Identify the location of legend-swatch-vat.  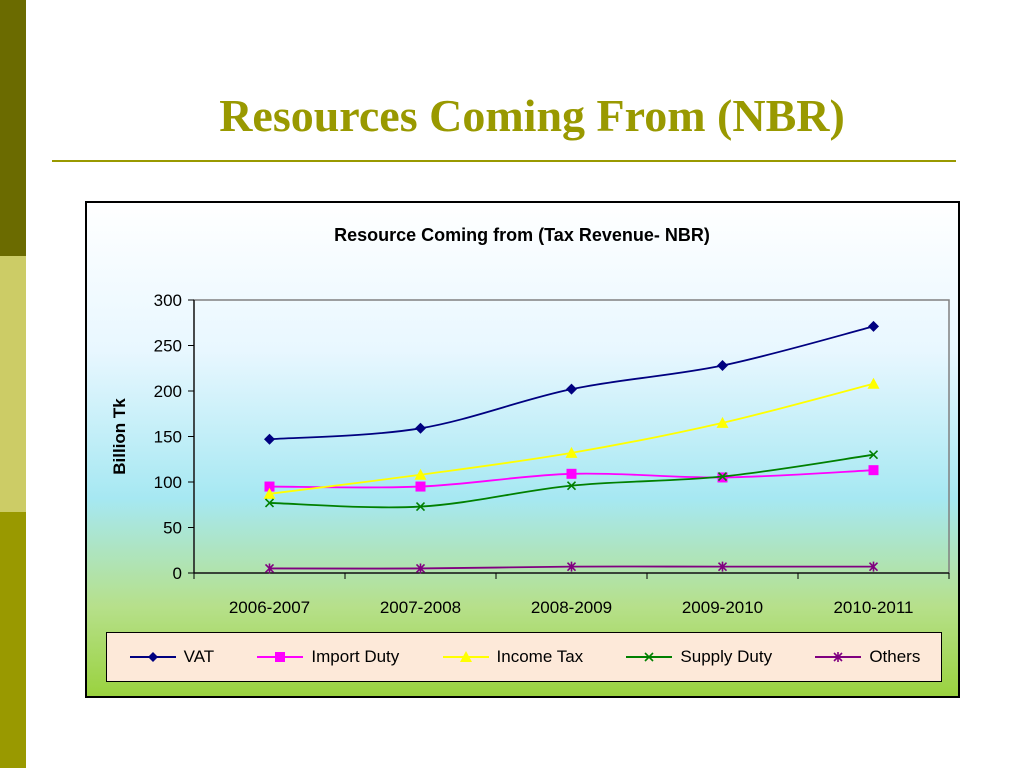
(152, 657).